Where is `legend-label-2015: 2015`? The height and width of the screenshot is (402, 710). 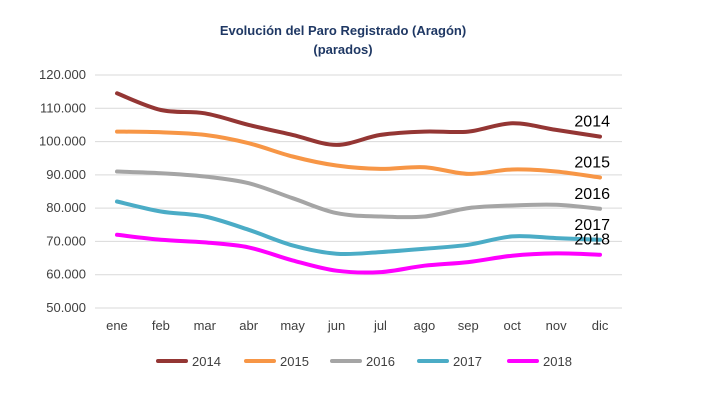 legend-label-2015: 2015 is located at coordinates (294, 361).